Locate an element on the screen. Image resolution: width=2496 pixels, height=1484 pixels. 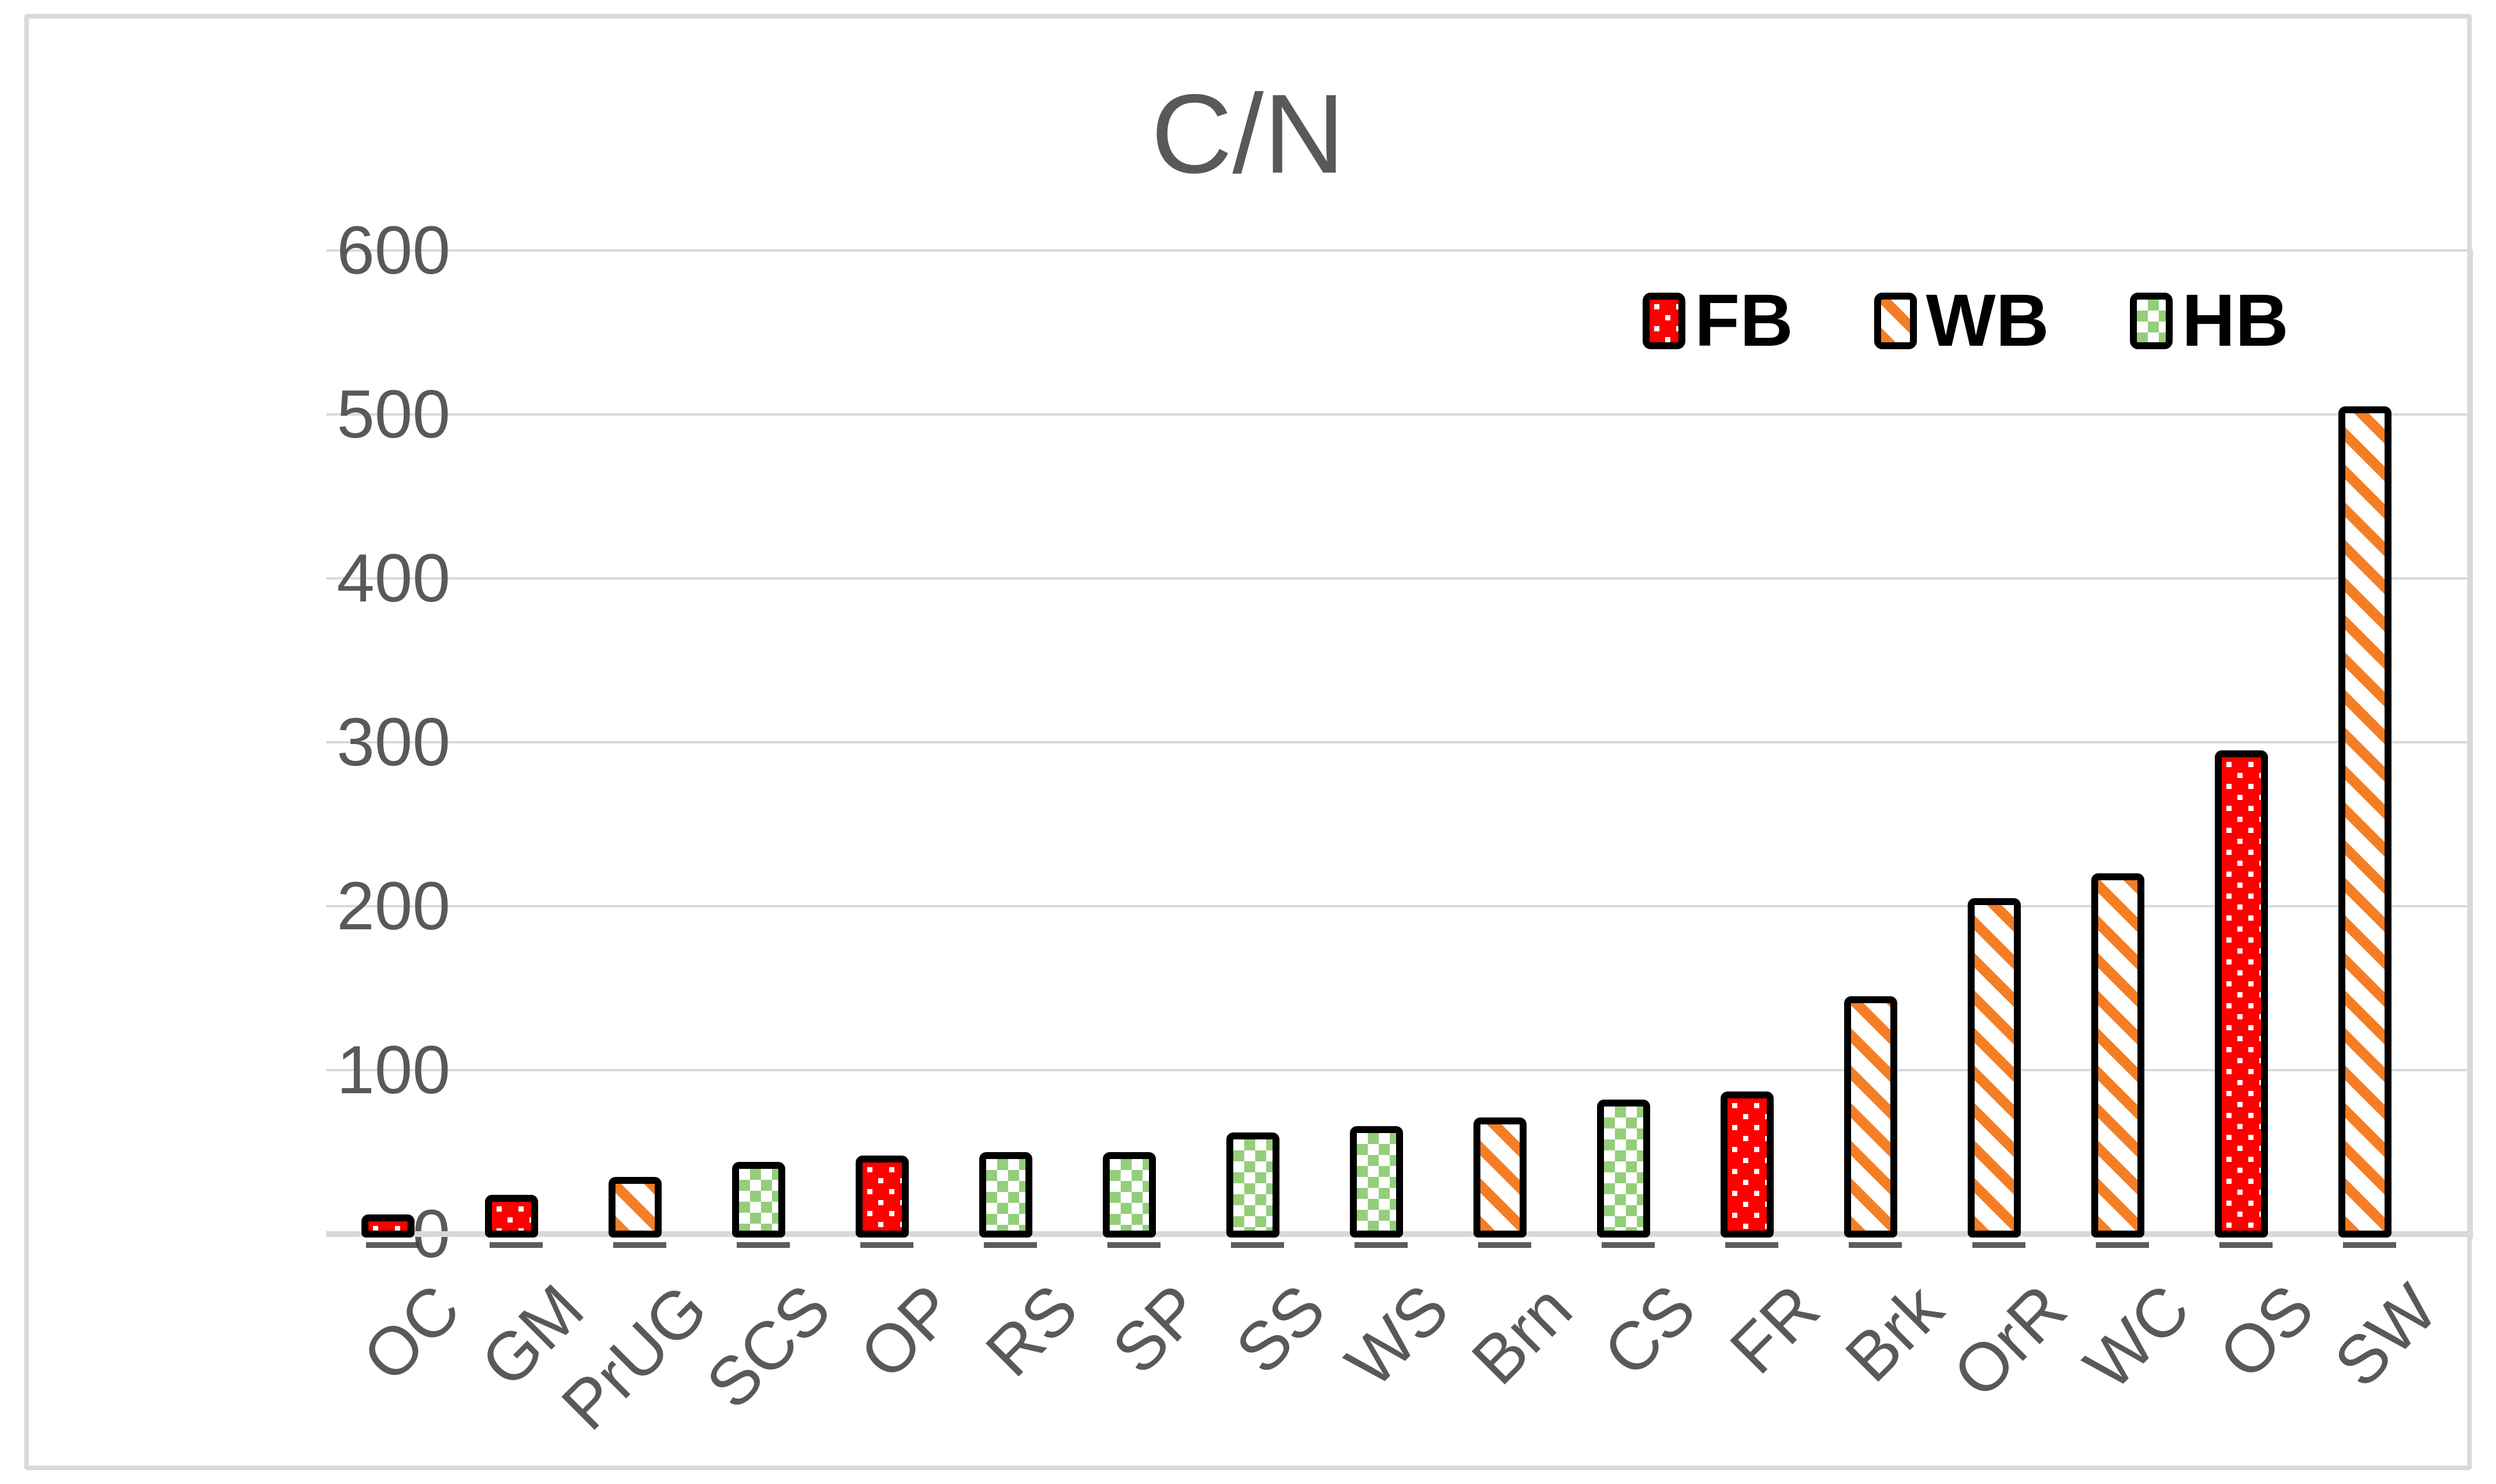
legend-item-FB: FB is located at coordinates (1718, 321).